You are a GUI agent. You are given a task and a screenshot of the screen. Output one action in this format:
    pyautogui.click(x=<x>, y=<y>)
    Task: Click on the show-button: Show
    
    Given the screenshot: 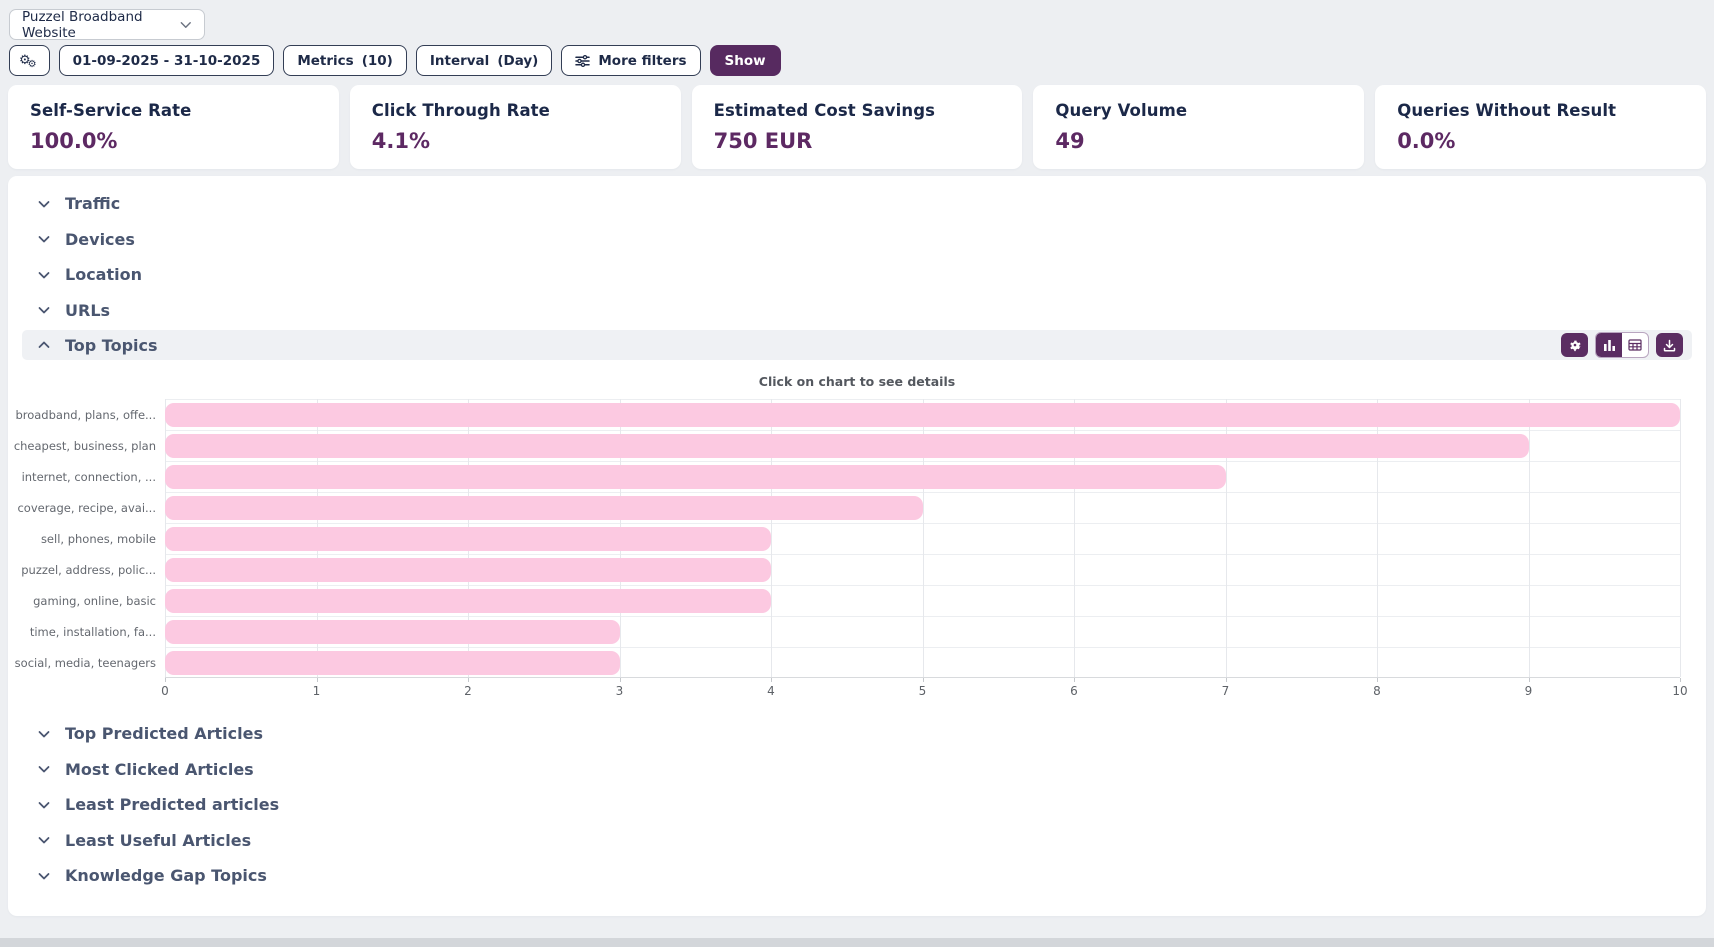 What is the action you would take?
    pyautogui.click(x=745, y=60)
    